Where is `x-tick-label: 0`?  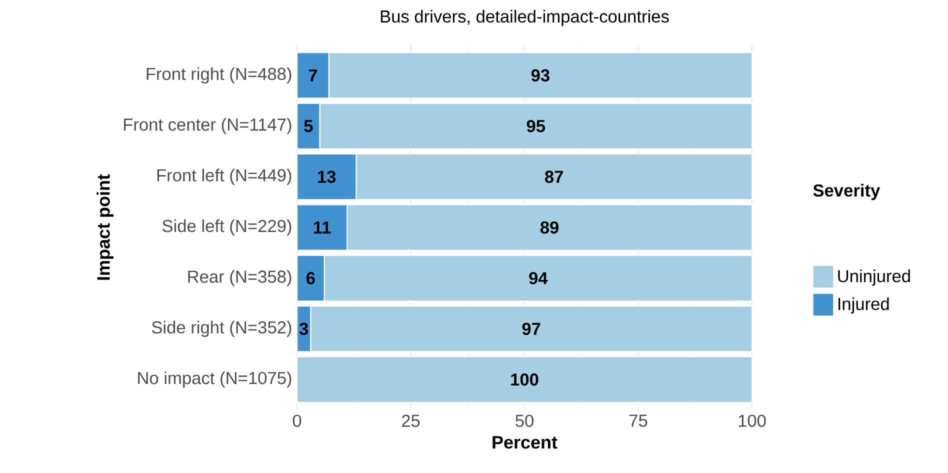 x-tick-label: 0 is located at coordinates (297, 420).